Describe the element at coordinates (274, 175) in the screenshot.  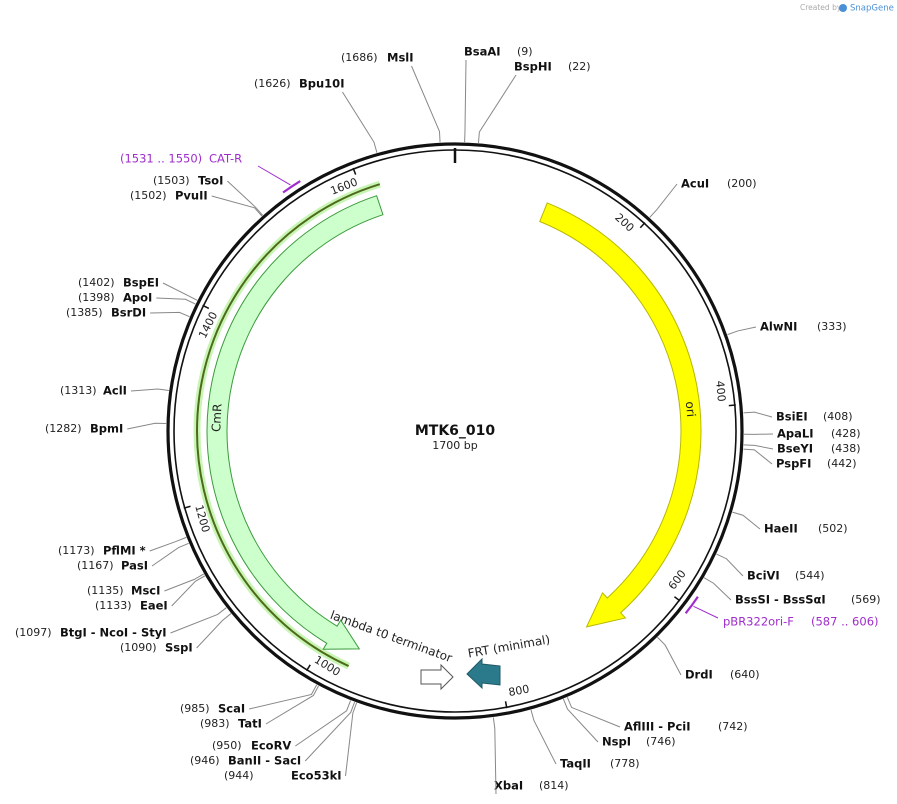
I see `primer-leader` at that location.